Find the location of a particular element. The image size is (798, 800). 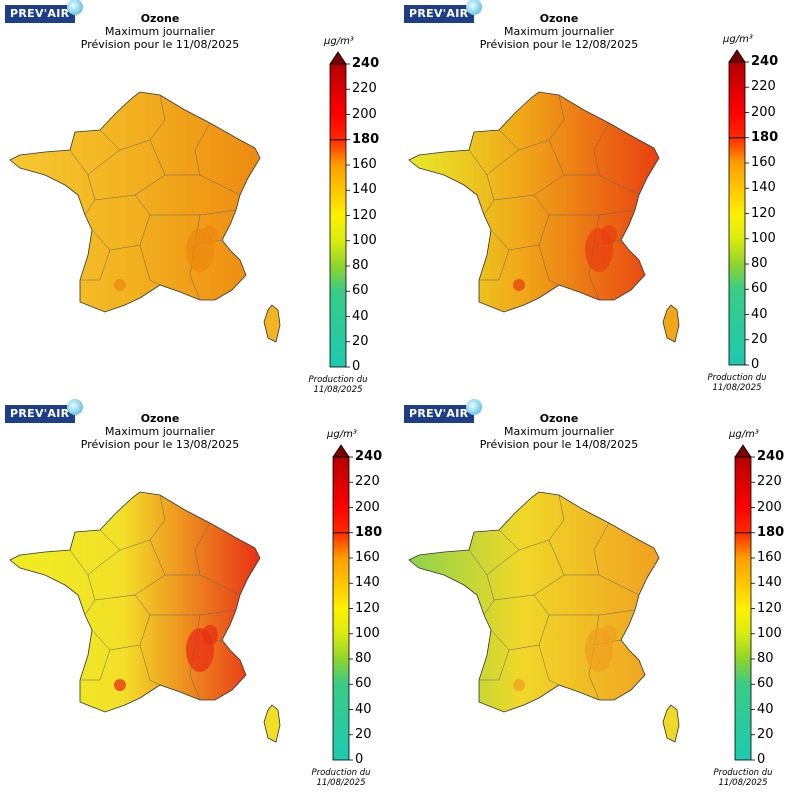

production-date: Production du 11/08/2025 is located at coordinates (737, 383).